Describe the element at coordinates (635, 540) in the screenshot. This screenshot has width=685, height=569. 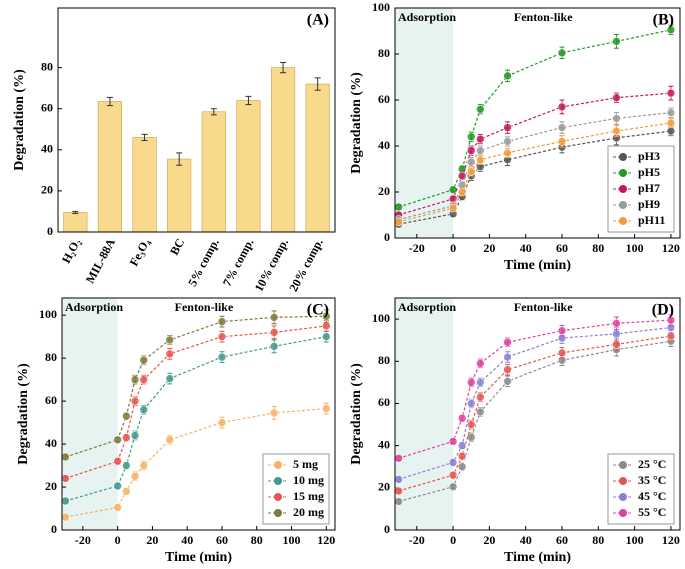
I see `x-tick-label: 100` at that location.